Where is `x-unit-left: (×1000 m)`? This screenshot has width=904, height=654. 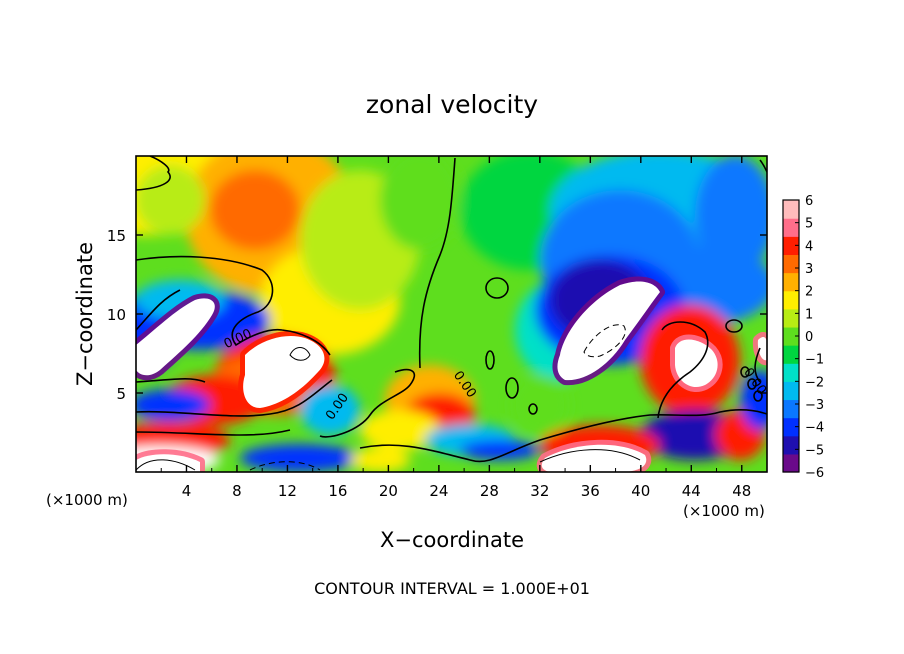 x-unit-left: (×1000 m) is located at coordinates (87, 500).